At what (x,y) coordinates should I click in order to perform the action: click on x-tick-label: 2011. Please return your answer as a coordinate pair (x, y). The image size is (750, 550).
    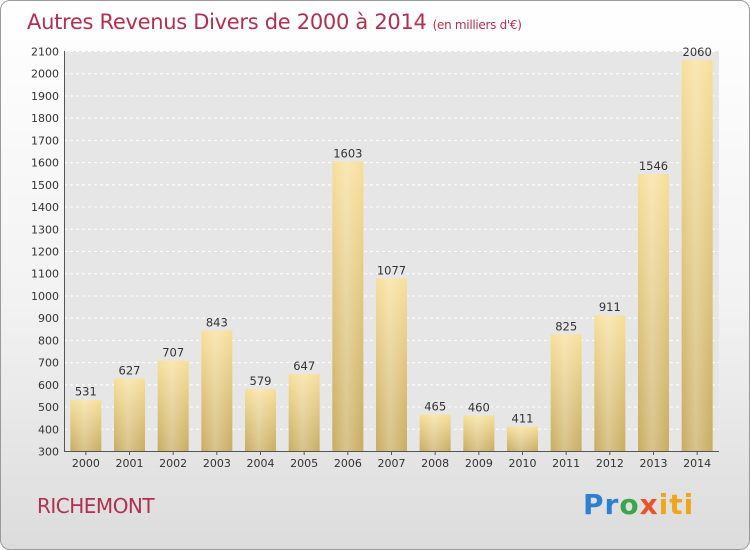
    Looking at the image, I should click on (566, 463).